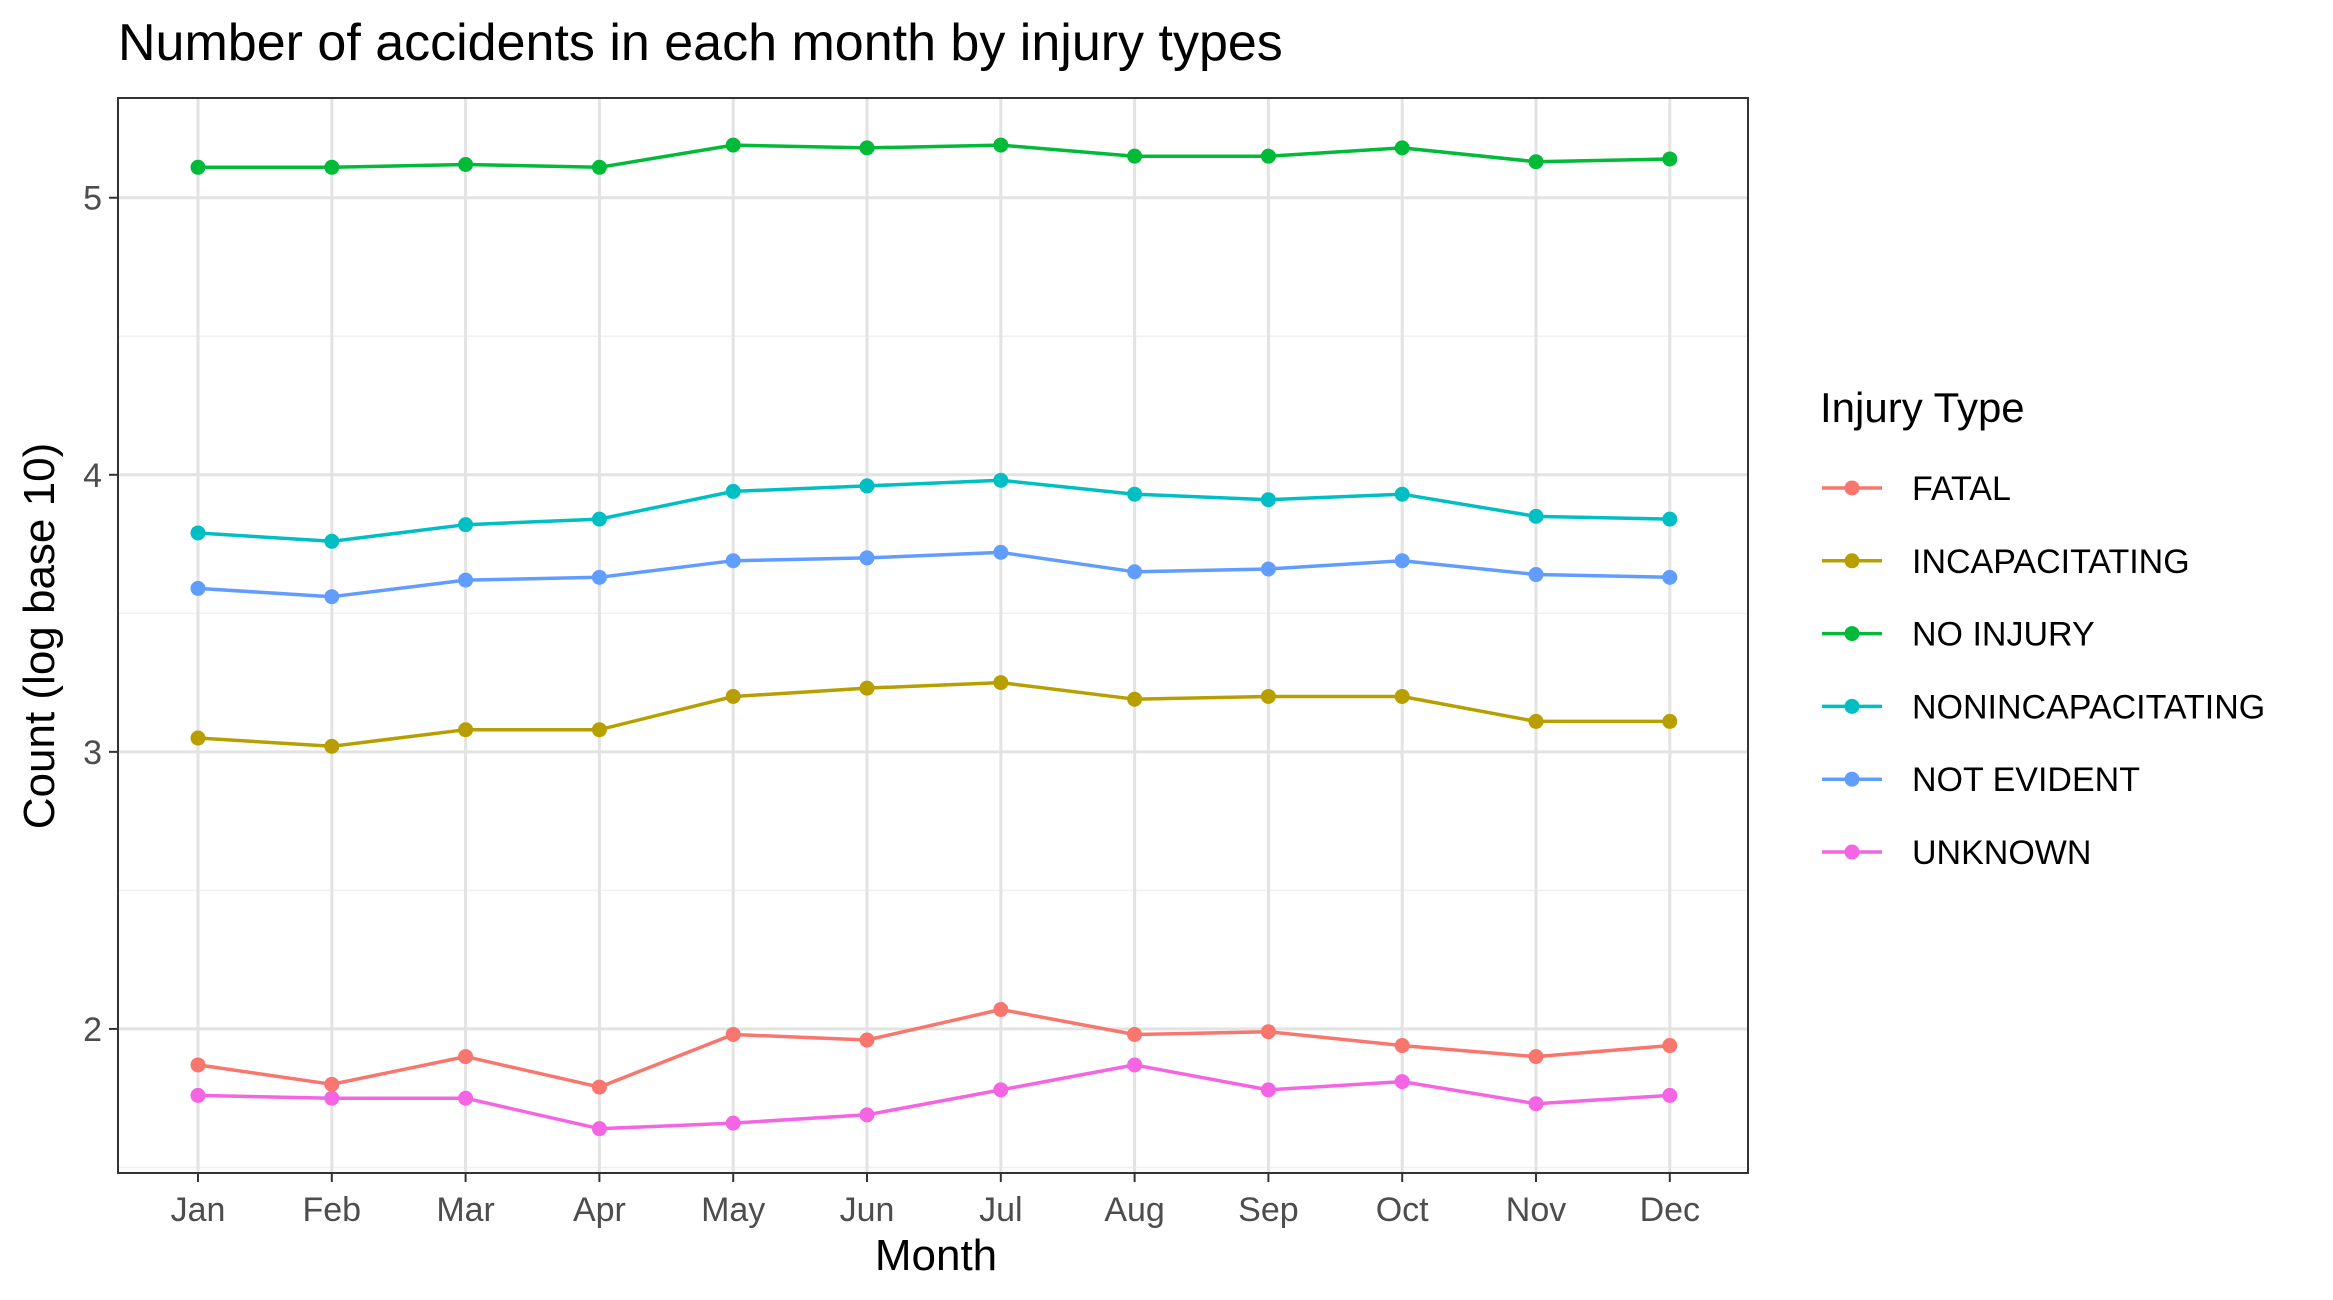 Image resolution: width=2333 pixels, height=1300 pixels. I want to click on x-tick-label: May, so click(733, 1210).